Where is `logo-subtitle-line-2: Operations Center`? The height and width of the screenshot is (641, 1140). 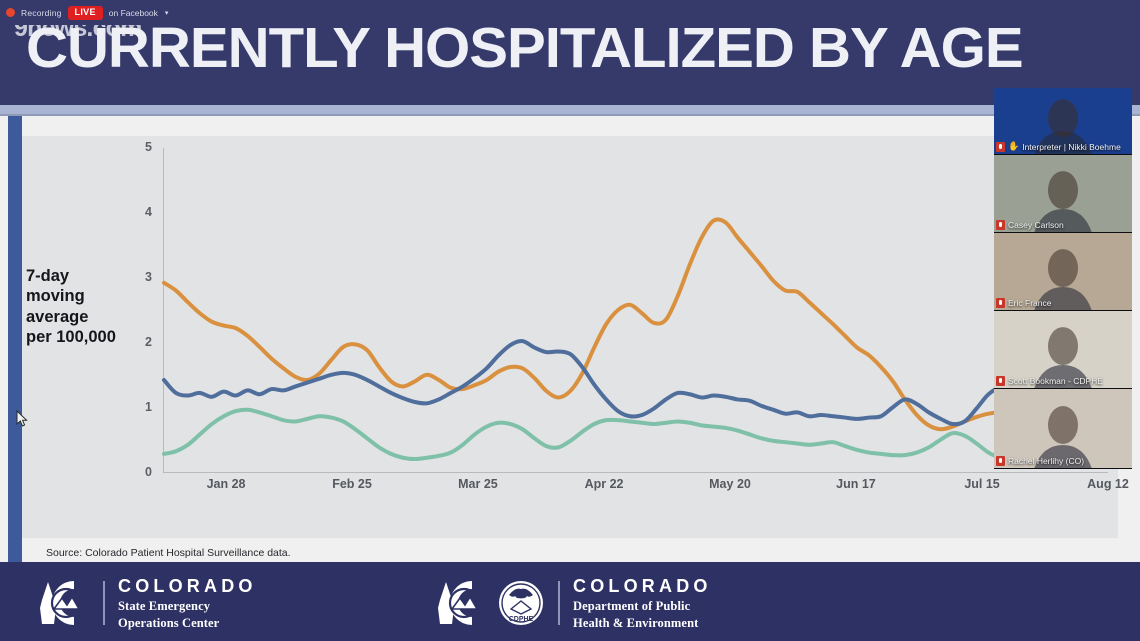 logo-subtitle-line-2: Operations Center is located at coordinates (169, 622).